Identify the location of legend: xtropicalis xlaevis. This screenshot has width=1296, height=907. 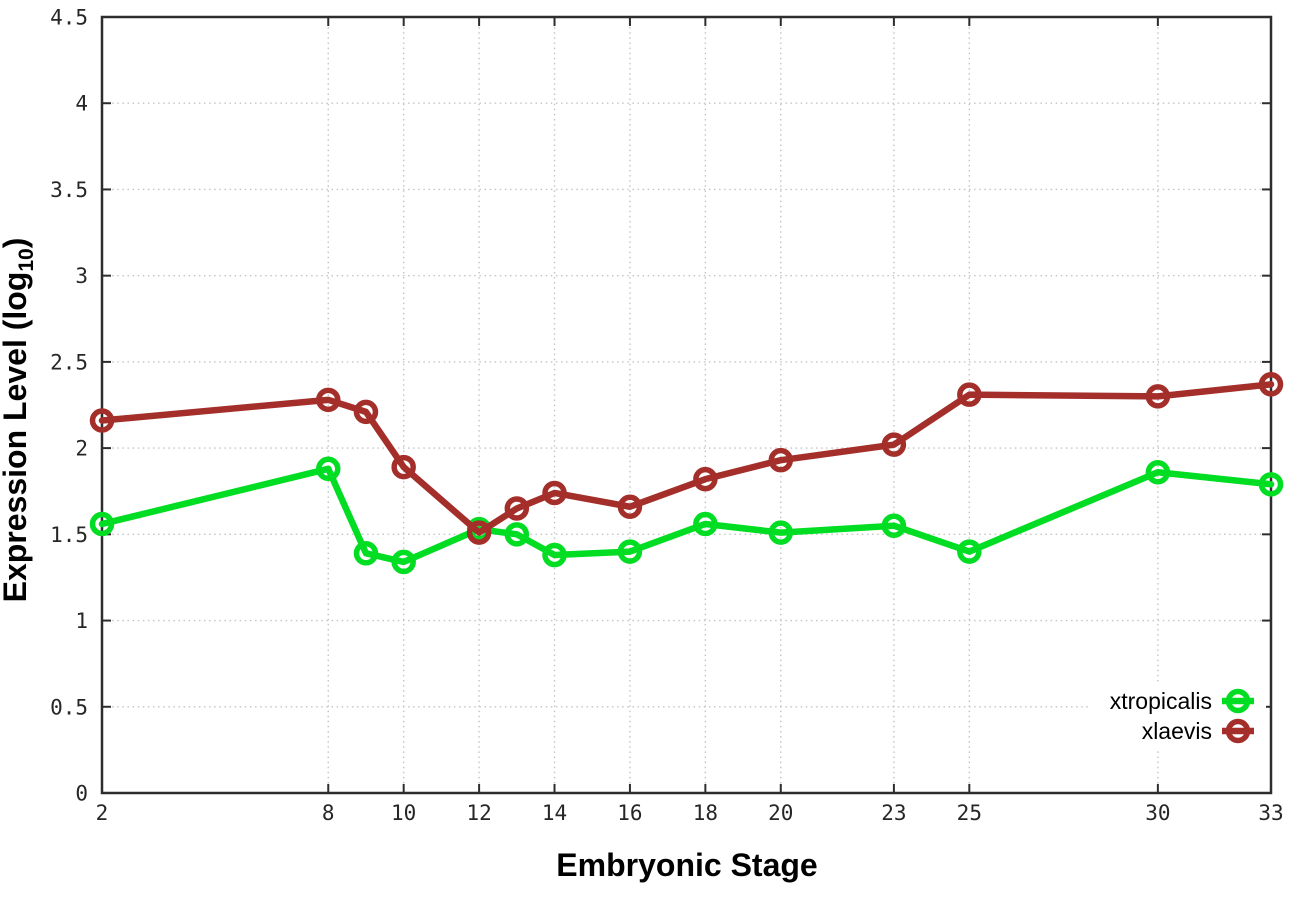
(1177, 715).